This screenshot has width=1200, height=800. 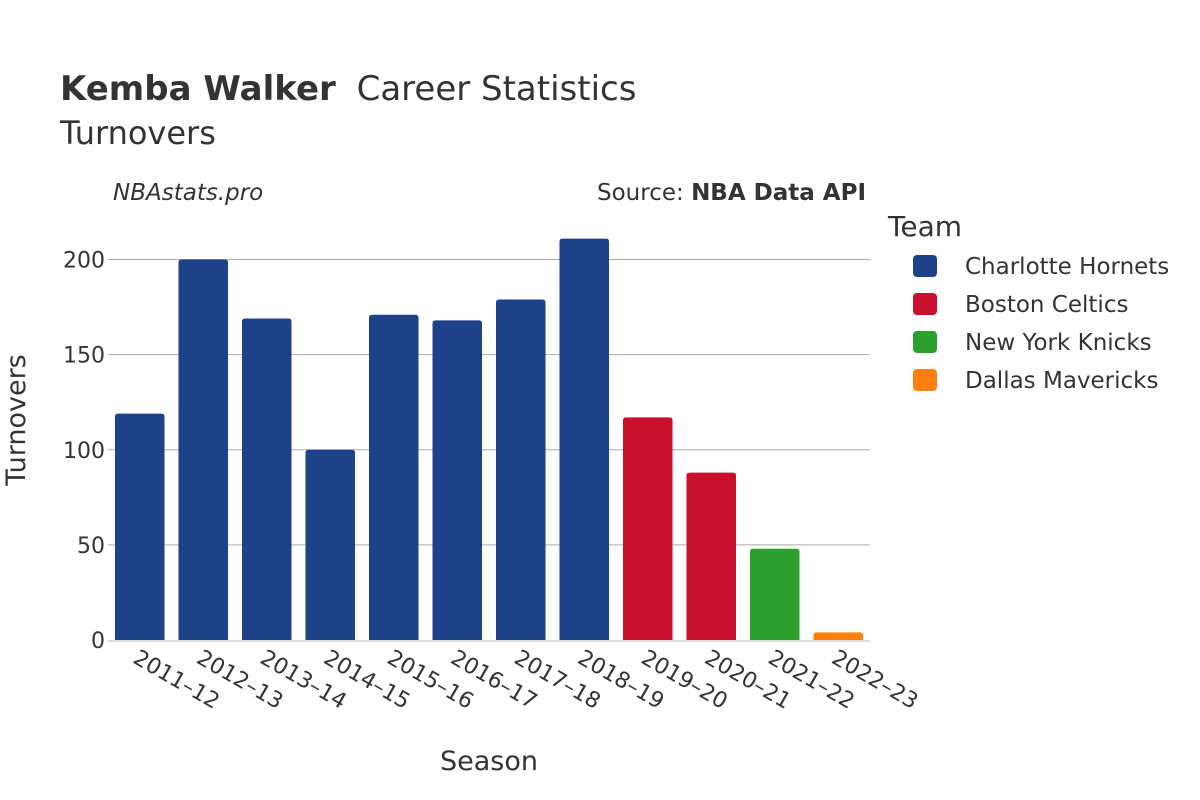 I want to click on y-tick-label: 200, so click(x=84, y=261).